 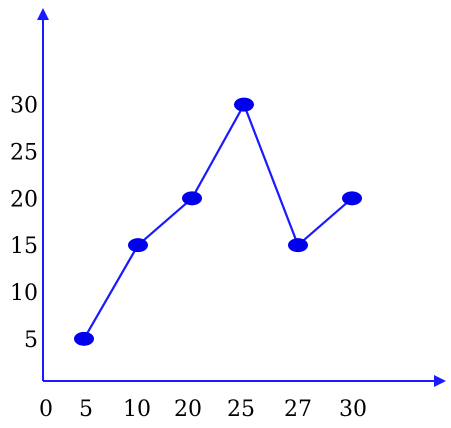 What do you see at coordinates (24, 106) in the screenshot?
I see `y-tick-label: 30` at bounding box center [24, 106].